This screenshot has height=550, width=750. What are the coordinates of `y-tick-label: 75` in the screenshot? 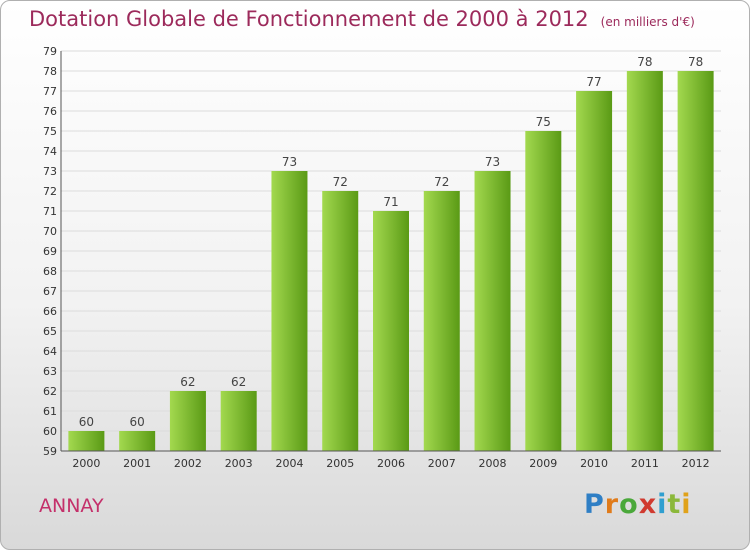 It's located at (50, 131).